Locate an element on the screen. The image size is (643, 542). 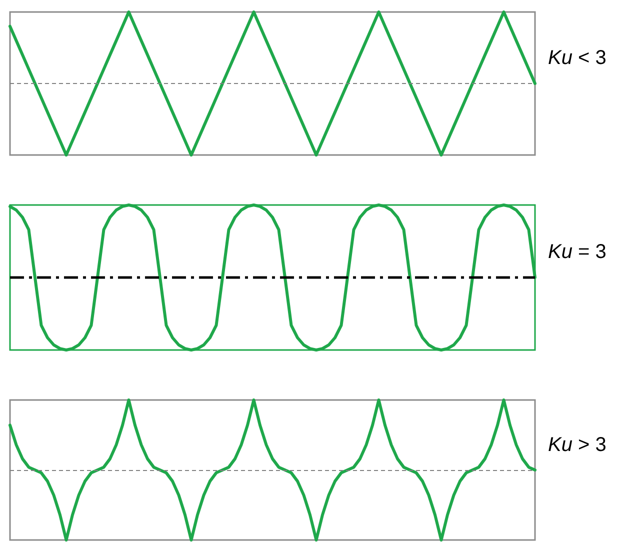
text: Ku = 3 is located at coordinates (577, 252).